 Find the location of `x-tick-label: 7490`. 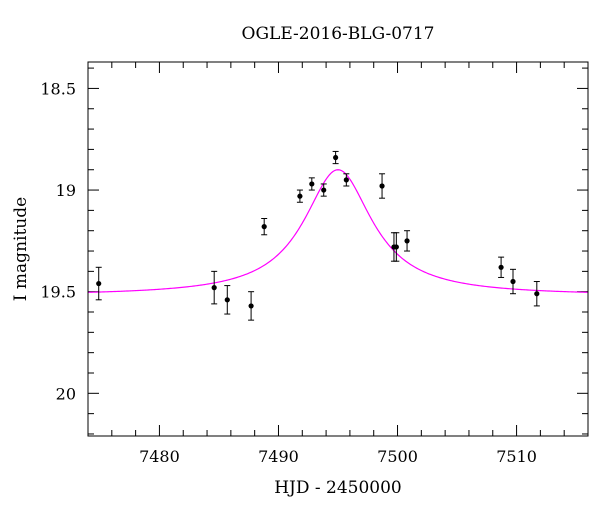

x-tick-label: 7490 is located at coordinates (278, 456).